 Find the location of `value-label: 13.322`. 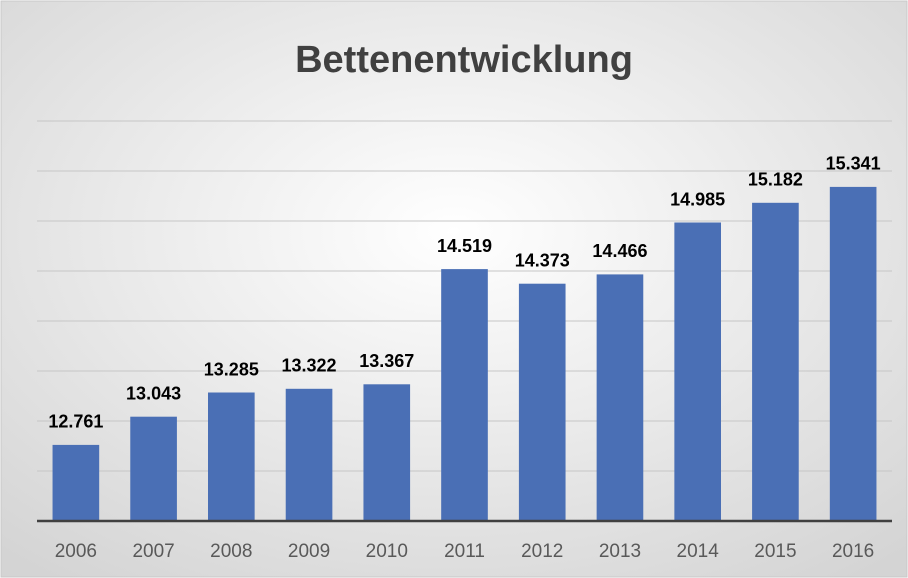

value-label: 13.322 is located at coordinates (309, 366).